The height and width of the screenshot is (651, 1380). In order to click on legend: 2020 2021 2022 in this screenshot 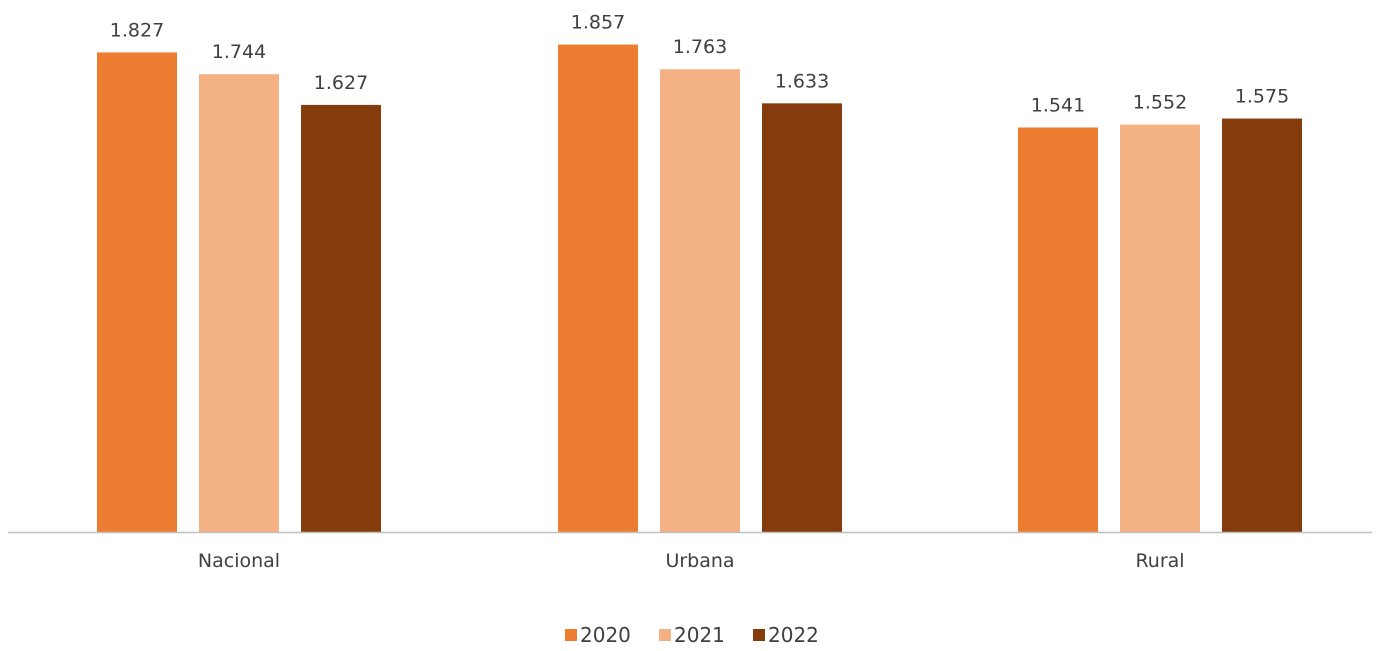, I will do `click(692, 635)`.